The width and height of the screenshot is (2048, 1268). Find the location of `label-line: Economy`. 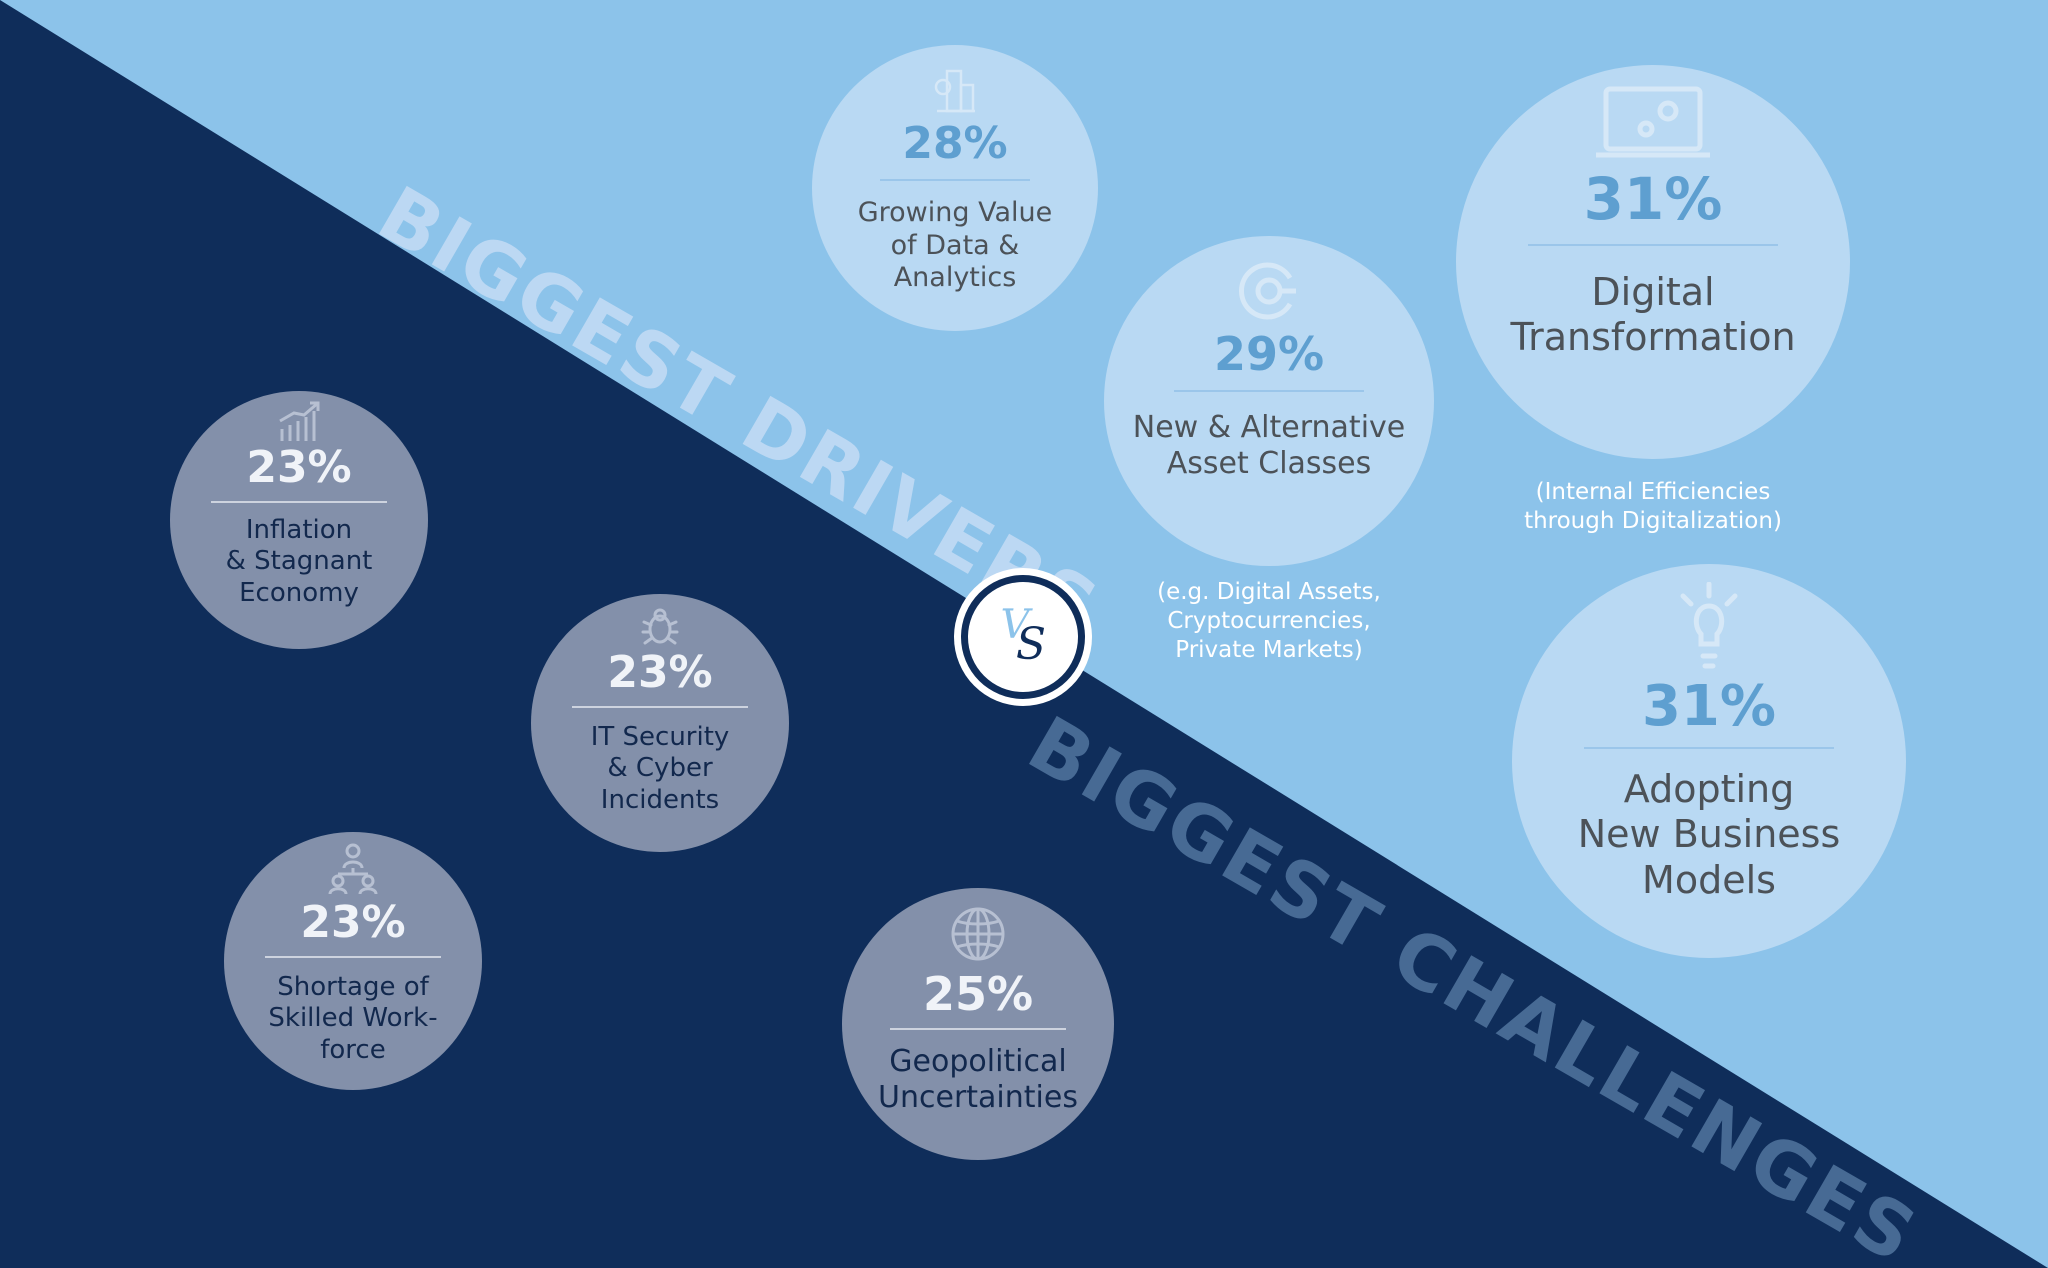

label-line: Economy is located at coordinates (299, 592).